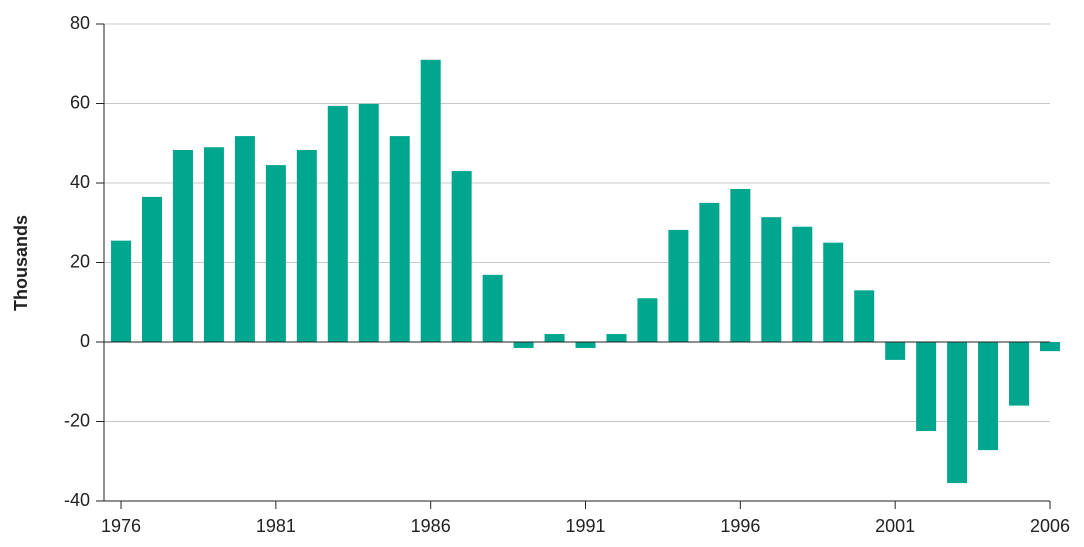  Describe the element at coordinates (895, 526) in the screenshot. I see `x-tick-label: 2001` at that location.